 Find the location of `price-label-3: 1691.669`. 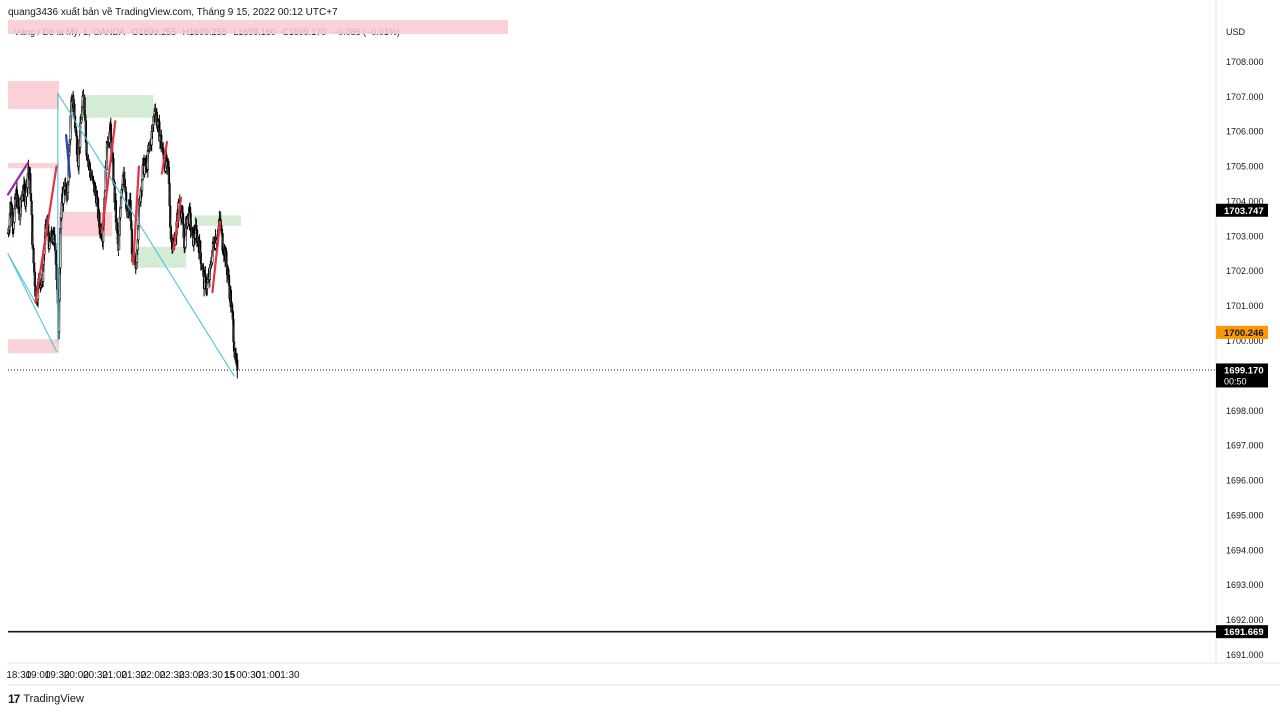

price-label-3: 1691.669 is located at coordinates (1244, 632).